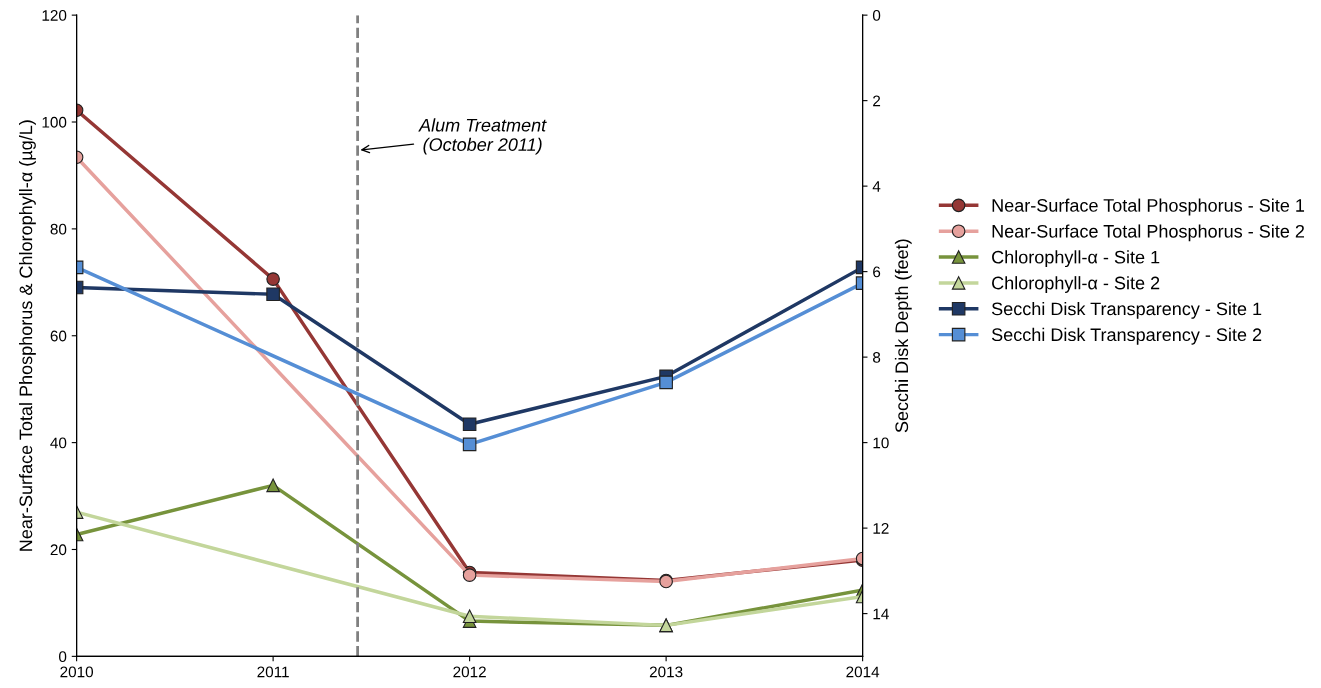 This screenshot has width=1321, height=688. I want to click on legend-label: Near-Surface Total Phosphorus - Site 1, so click(1148, 207).